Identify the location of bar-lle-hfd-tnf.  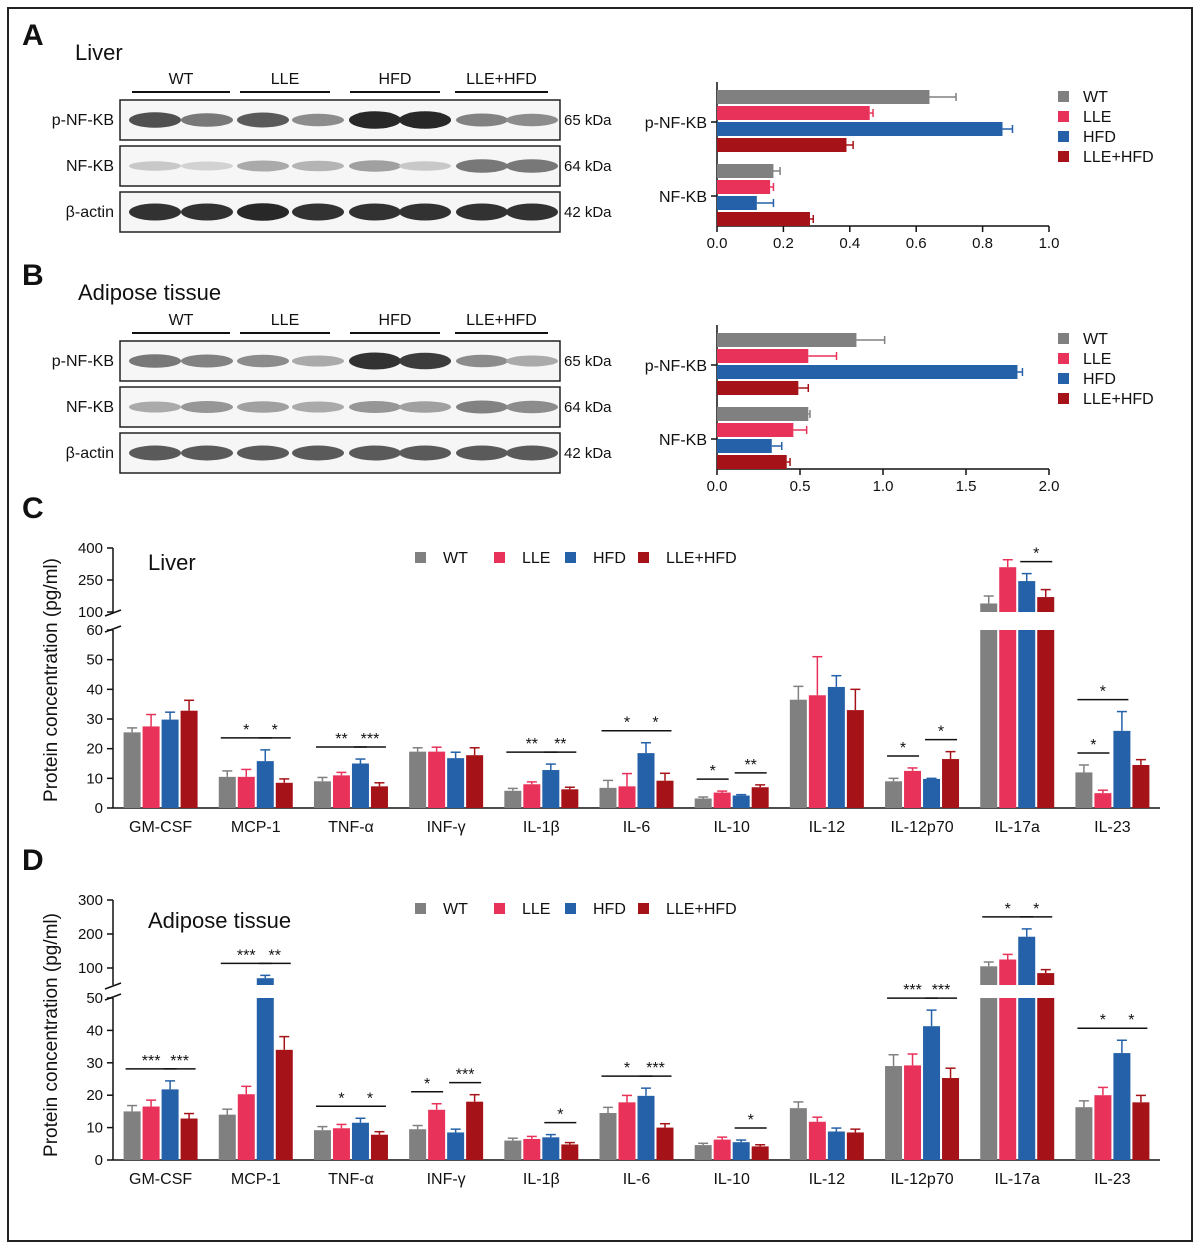
(379, 1147).